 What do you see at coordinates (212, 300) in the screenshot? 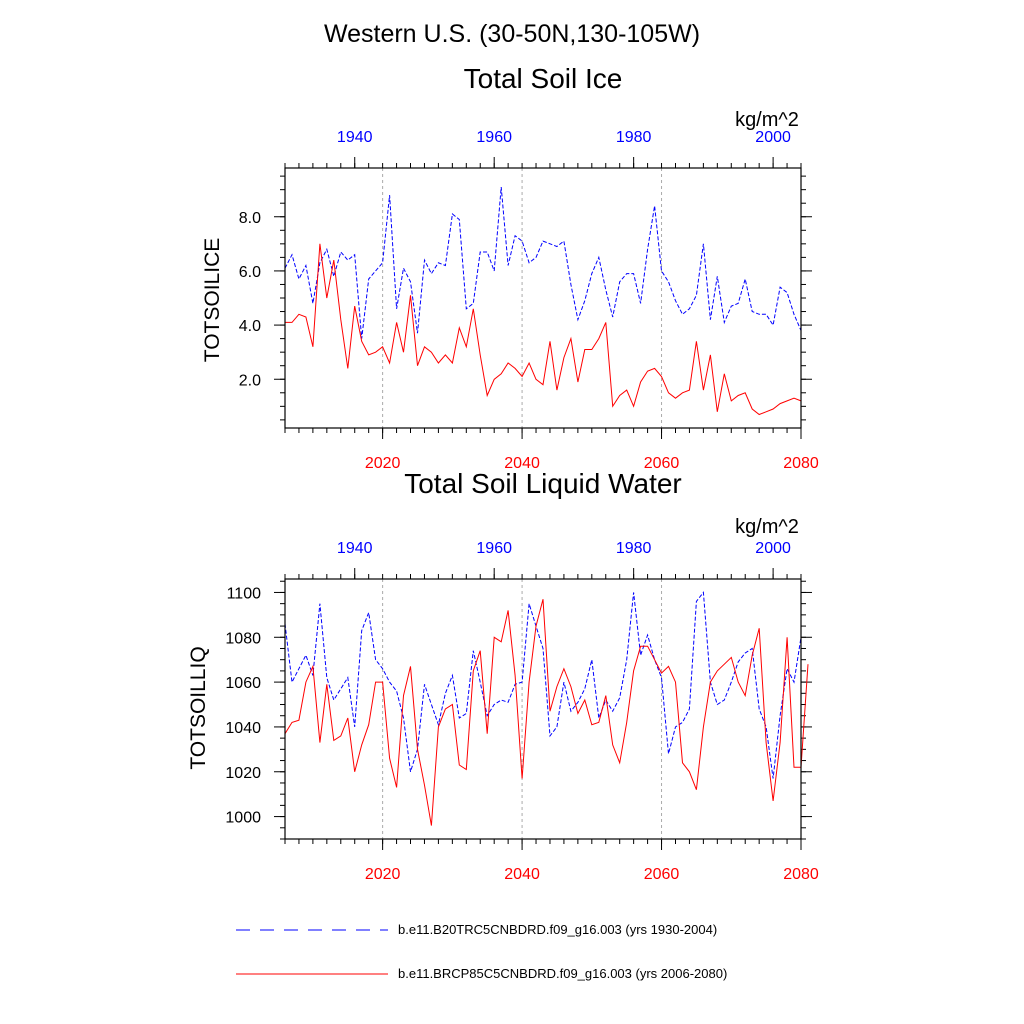
I see `y-axis-label: TOTSOILICE` at bounding box center [212, 300].